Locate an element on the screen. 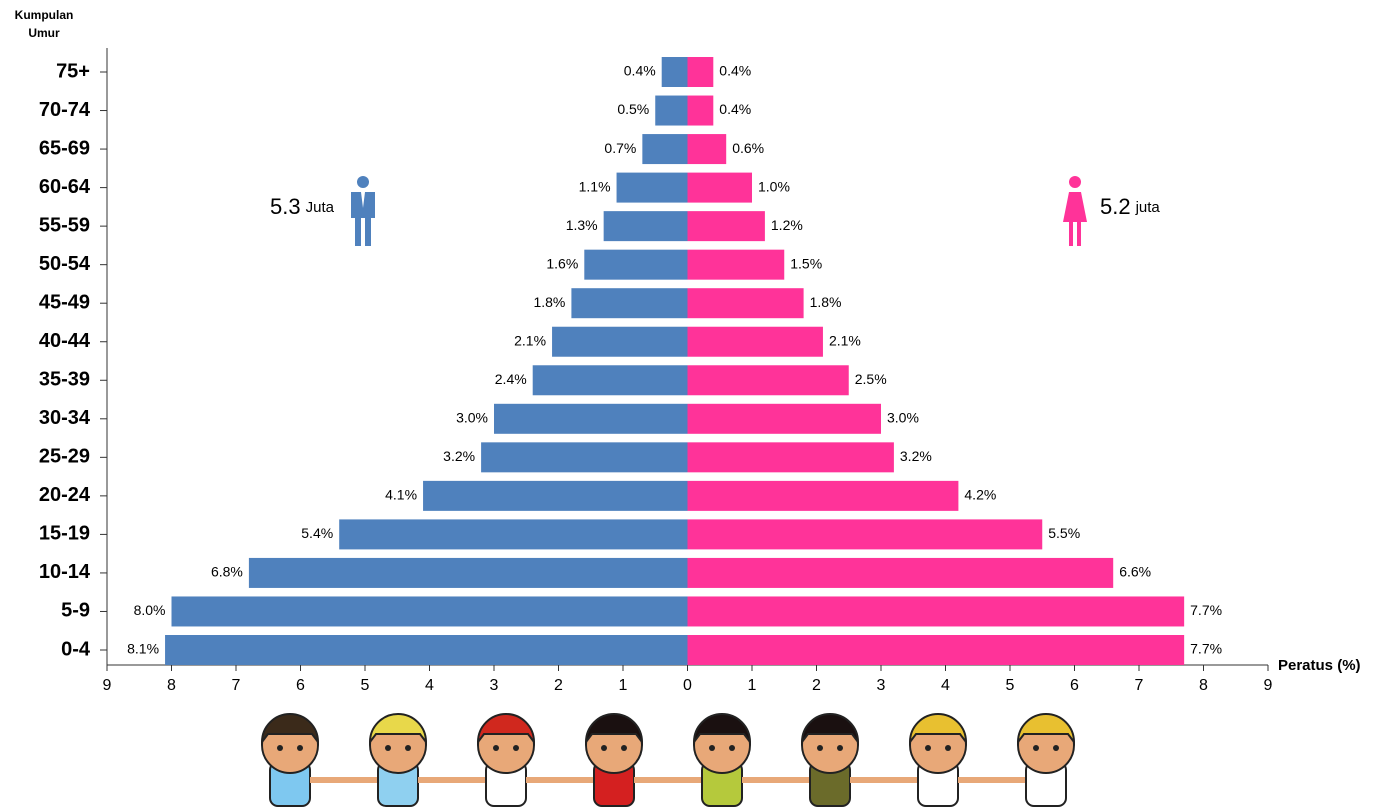 The image size is (1395, 812). value-label: 0.5% is located at coordinates (633, 109).